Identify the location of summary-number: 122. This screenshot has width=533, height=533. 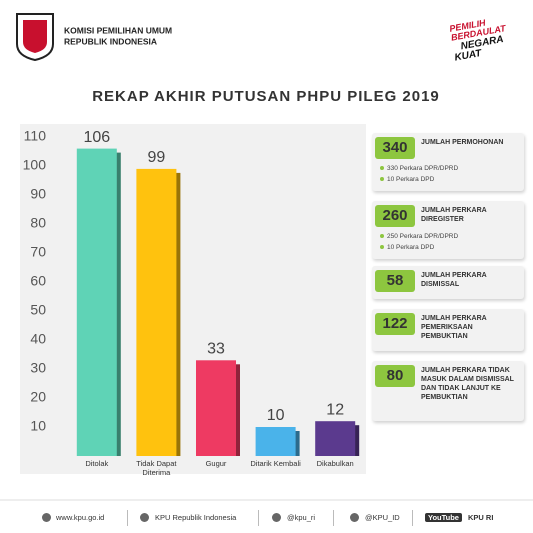
(395, 324).